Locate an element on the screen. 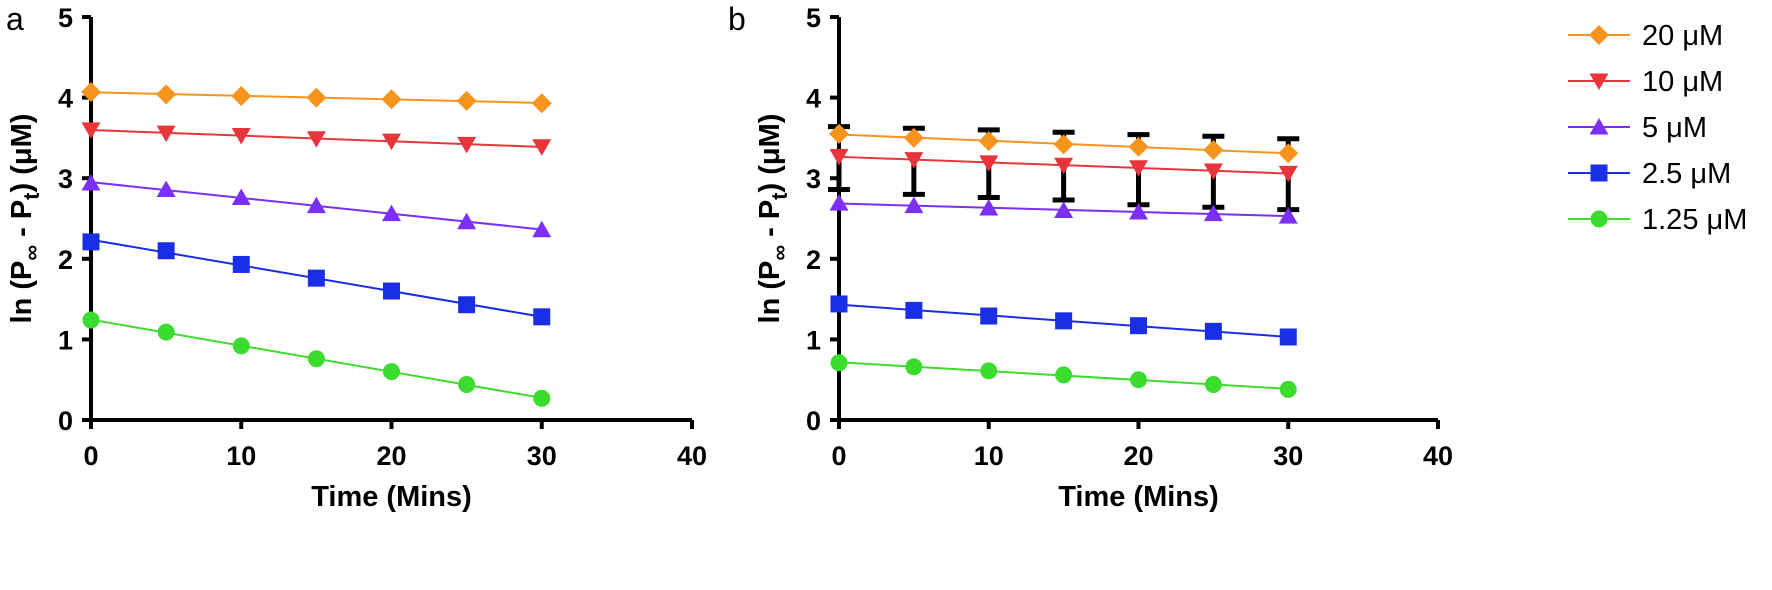 The height and width of the screenshot is (590, 1772). y-axis-title-part: t is located at coordinates (779, 196).